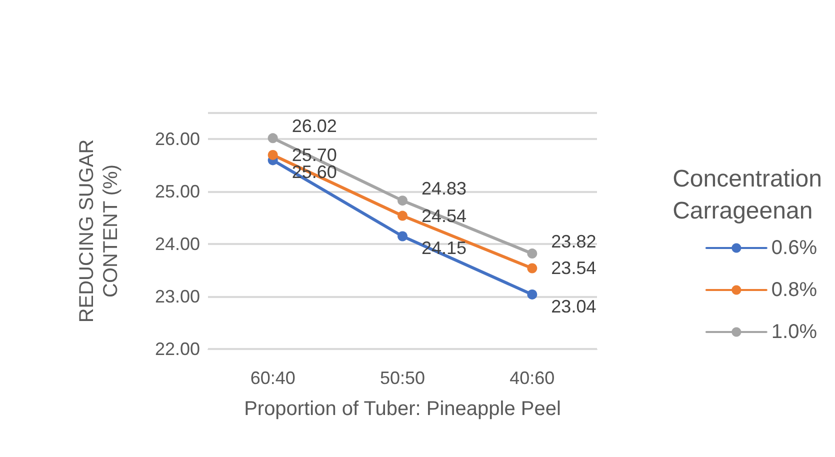 The height and width of the screenshot is (457, 835). What do you see at coordinates (402, 409) in the screenshot?
I see `x-axis-title: Proportion of Tuber: Pineapple Peel` at bounding box center [402, 409].